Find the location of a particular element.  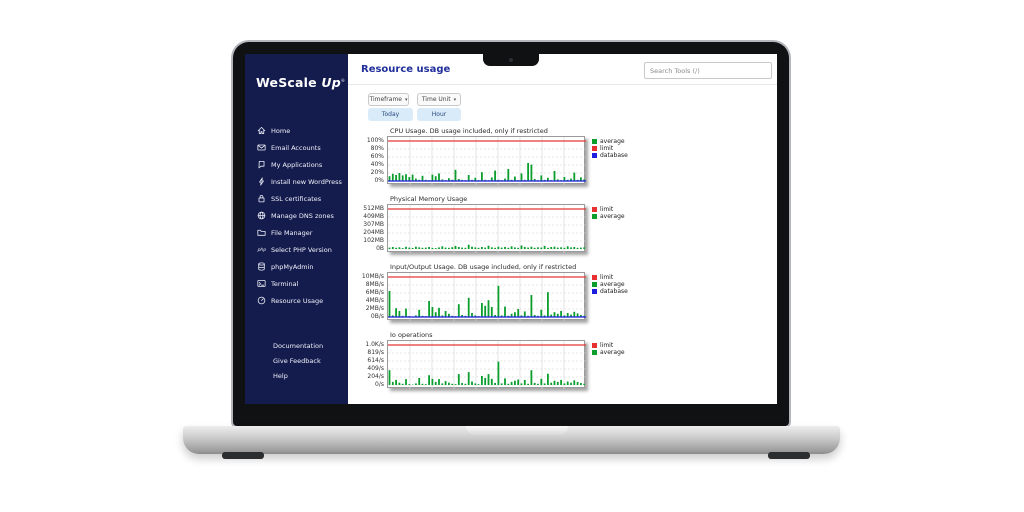

y-axis-tick-label: 8MB/s is located at coordinates (374, 284).